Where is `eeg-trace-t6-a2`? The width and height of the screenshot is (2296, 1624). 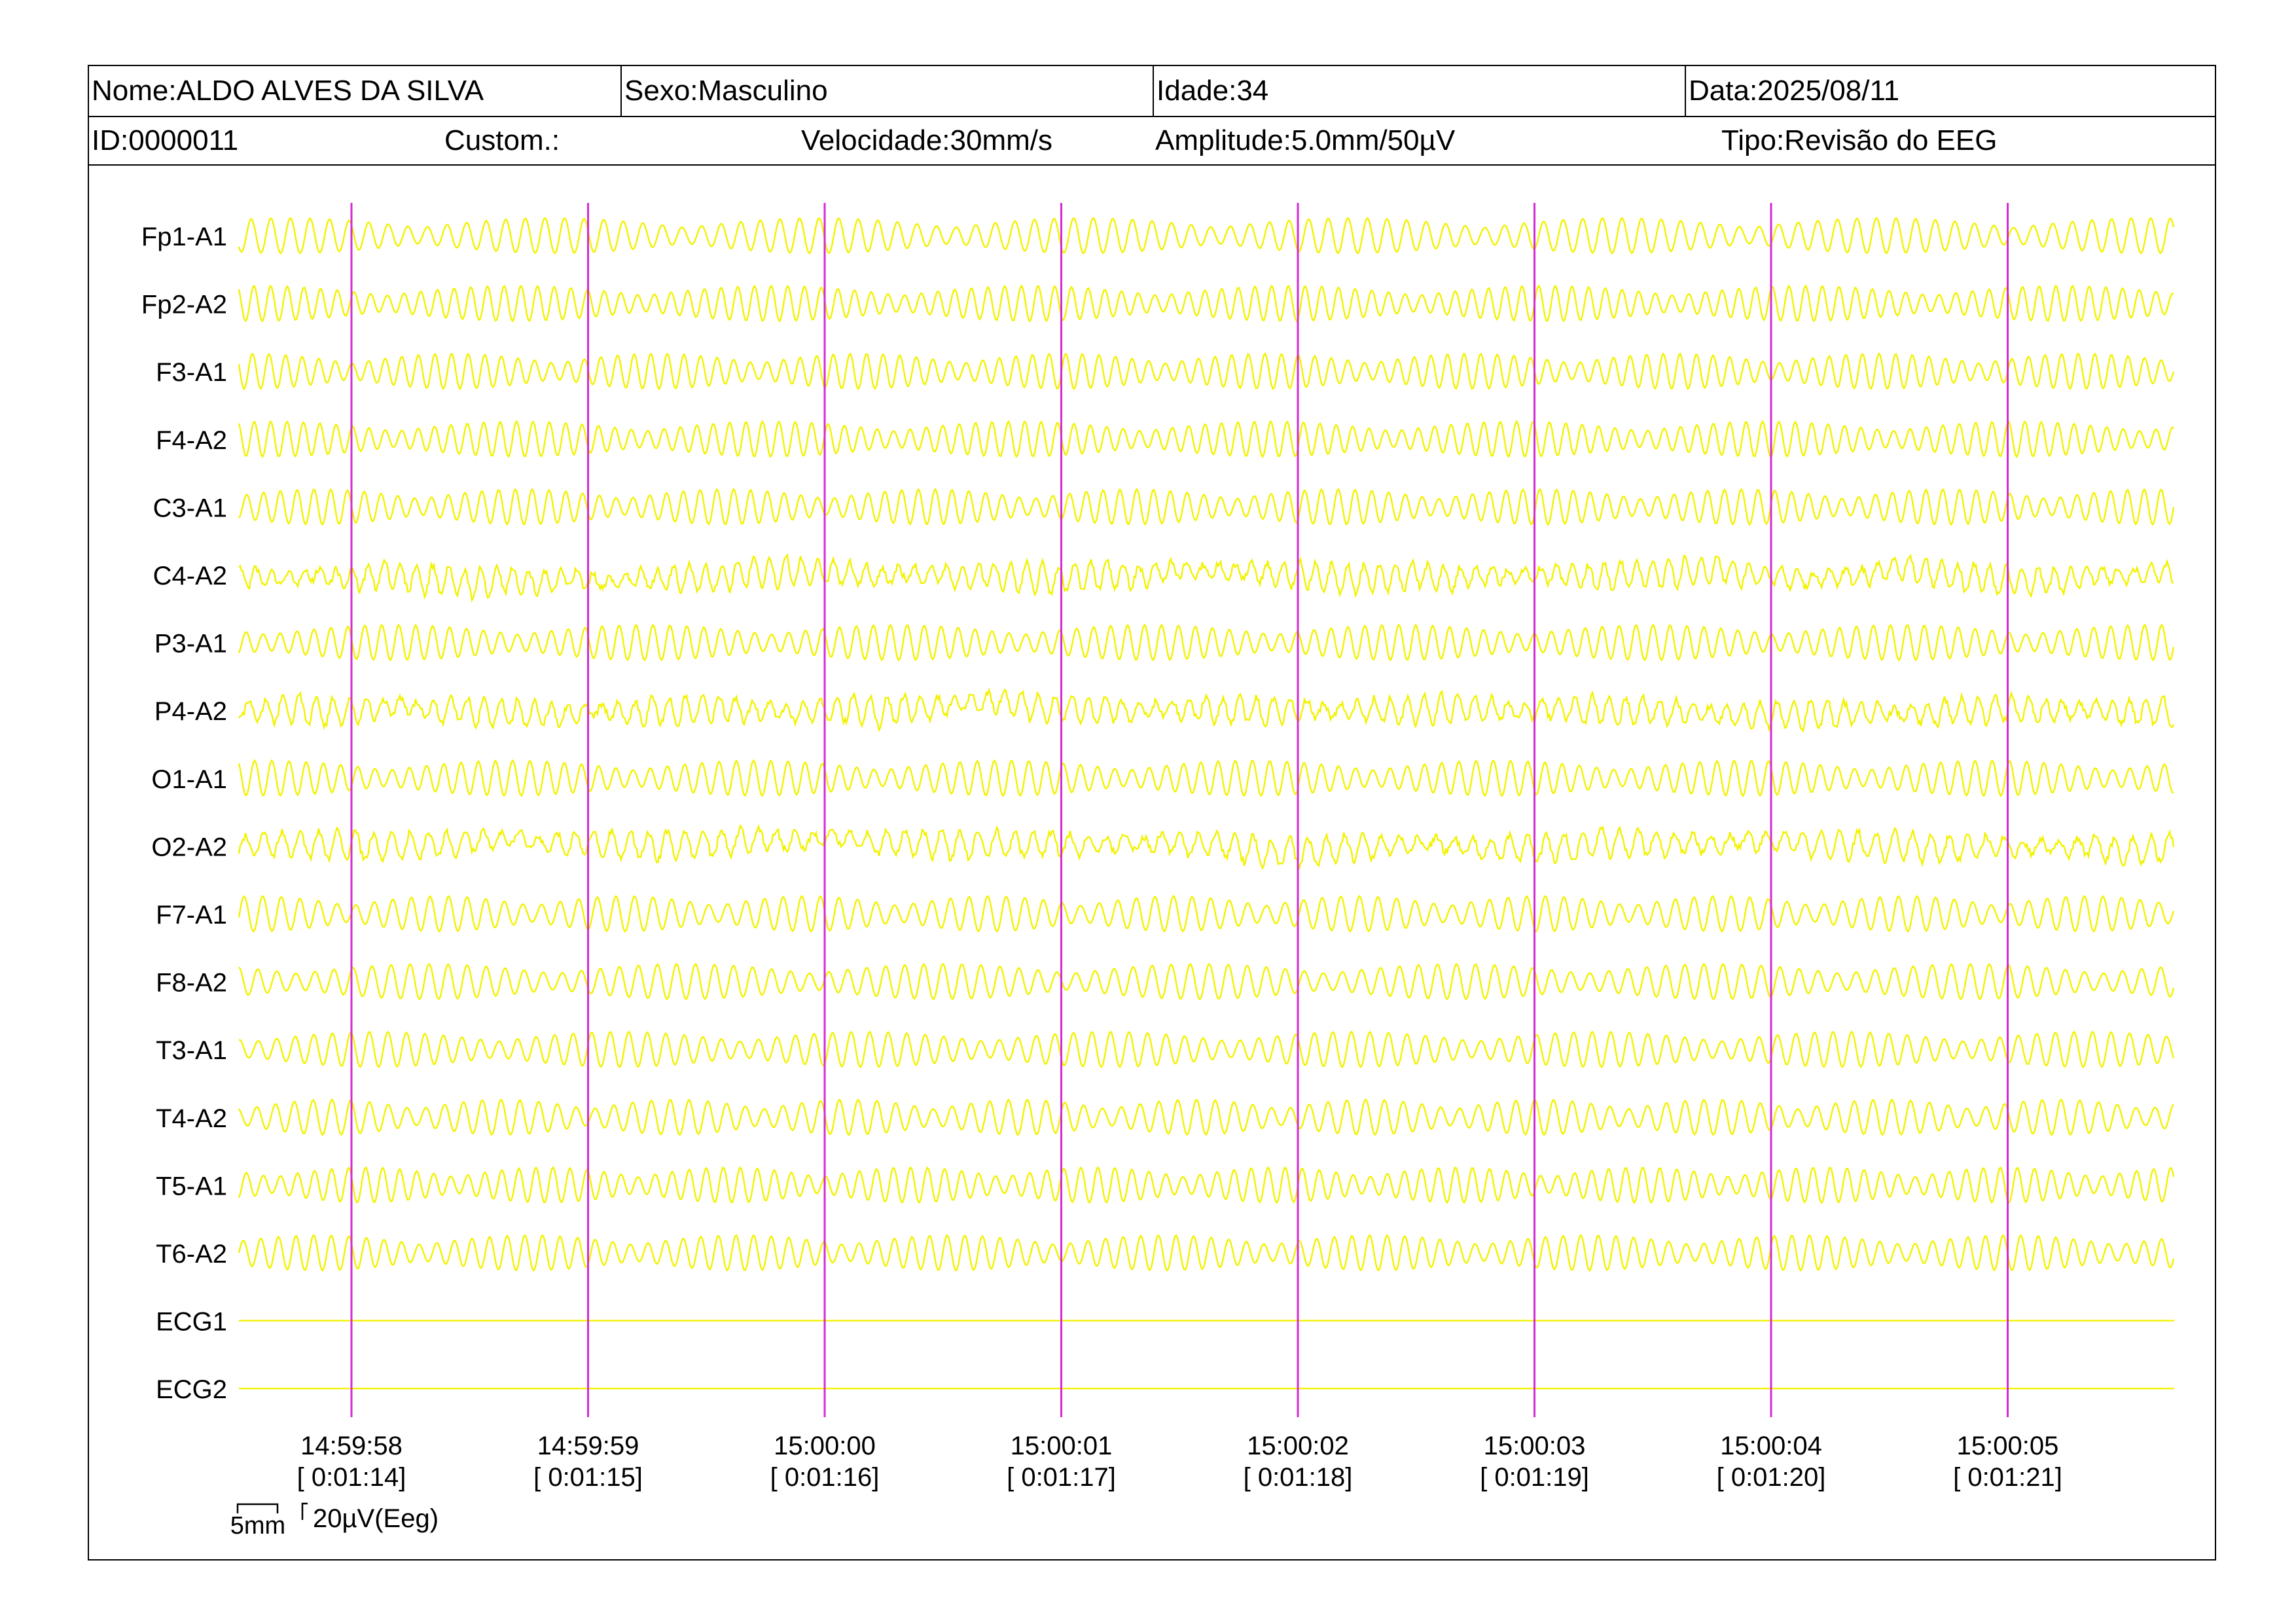 eeg-trace-t6-a2 is located at coordinates (1206, 1253).